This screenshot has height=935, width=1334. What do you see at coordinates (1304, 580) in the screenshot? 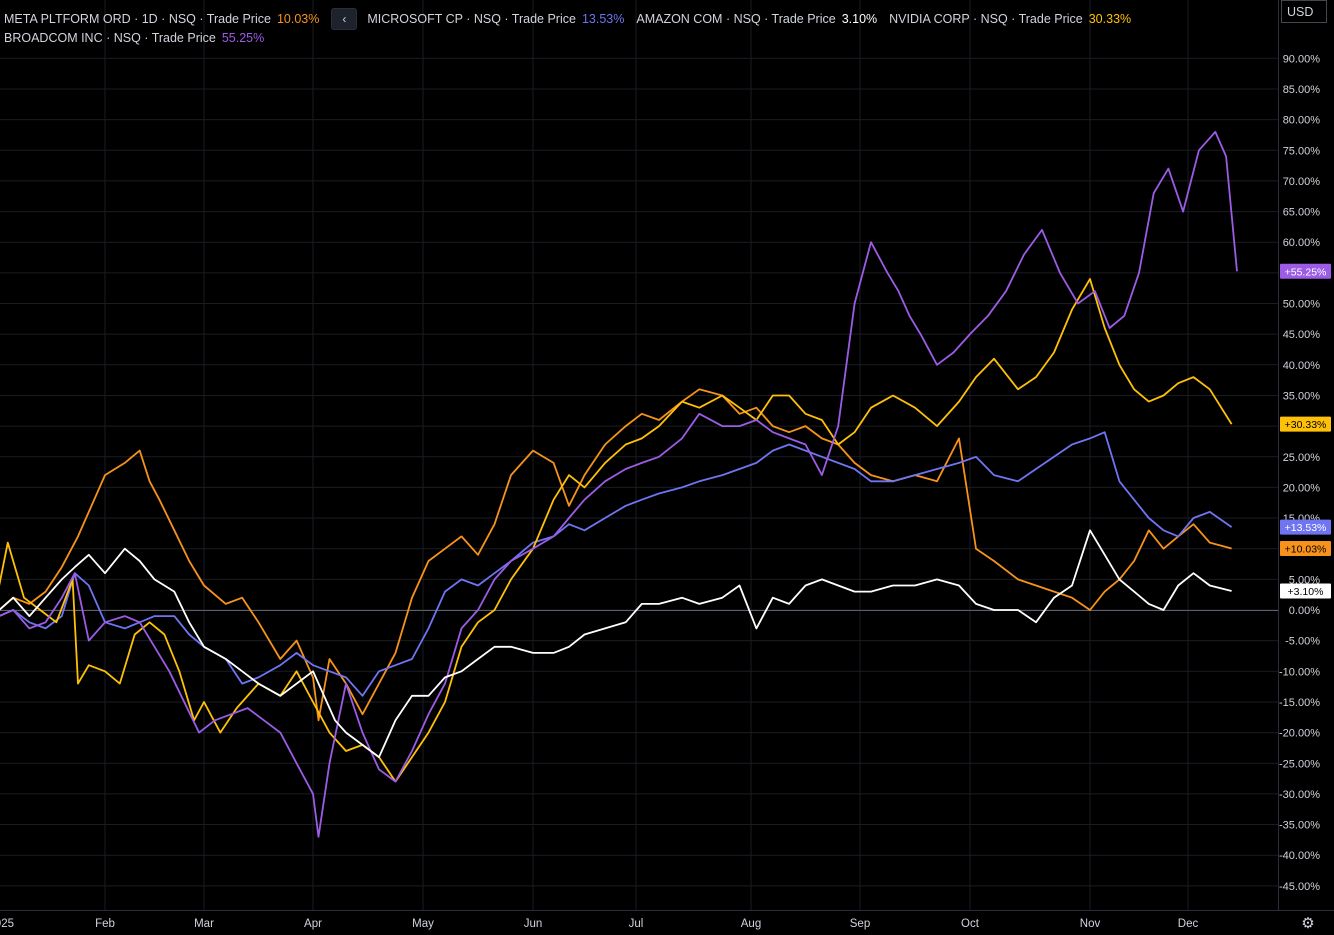
I see `y-tick-label: 5.00%` at bounding box center [1304, 580].